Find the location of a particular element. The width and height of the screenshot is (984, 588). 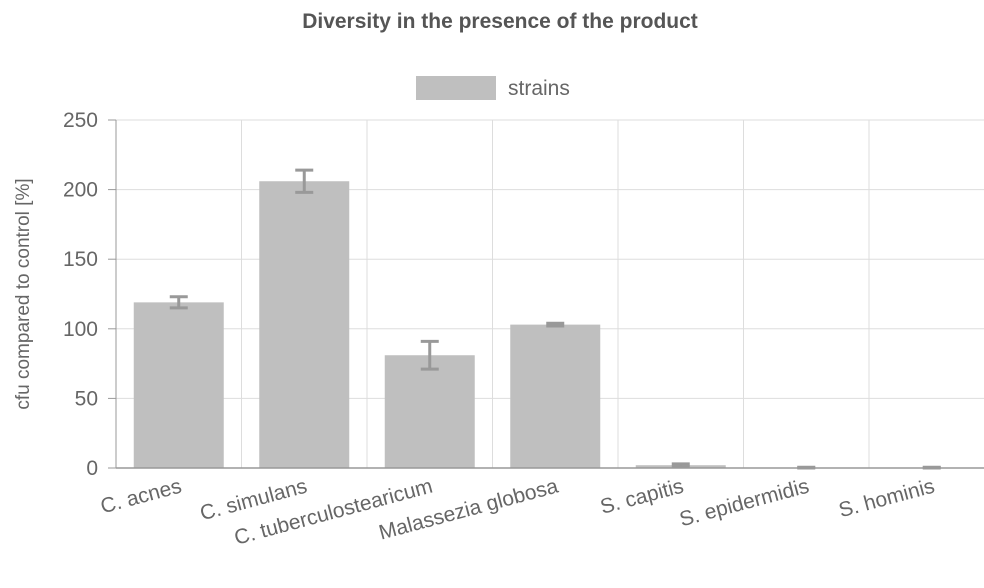

y-tick-label: 50 is located at coordinates (86, 398).